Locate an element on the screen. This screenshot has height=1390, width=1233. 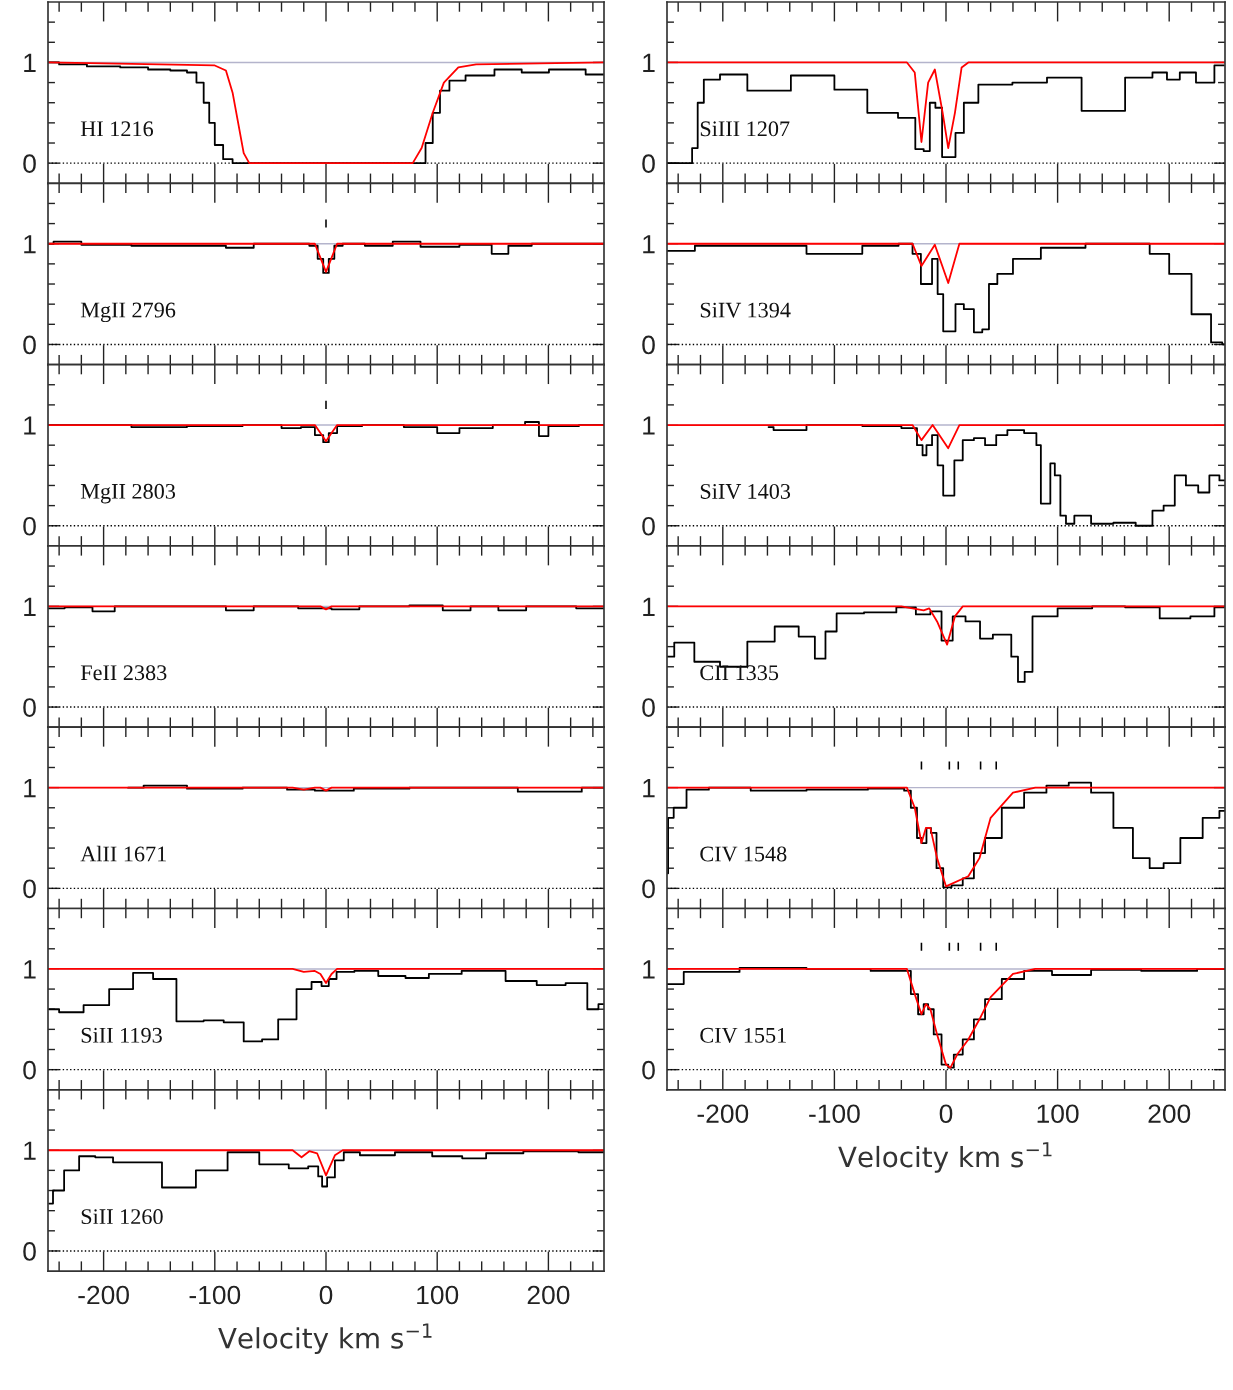
annotation: HI 1216 is located at coordinates (117, 129).